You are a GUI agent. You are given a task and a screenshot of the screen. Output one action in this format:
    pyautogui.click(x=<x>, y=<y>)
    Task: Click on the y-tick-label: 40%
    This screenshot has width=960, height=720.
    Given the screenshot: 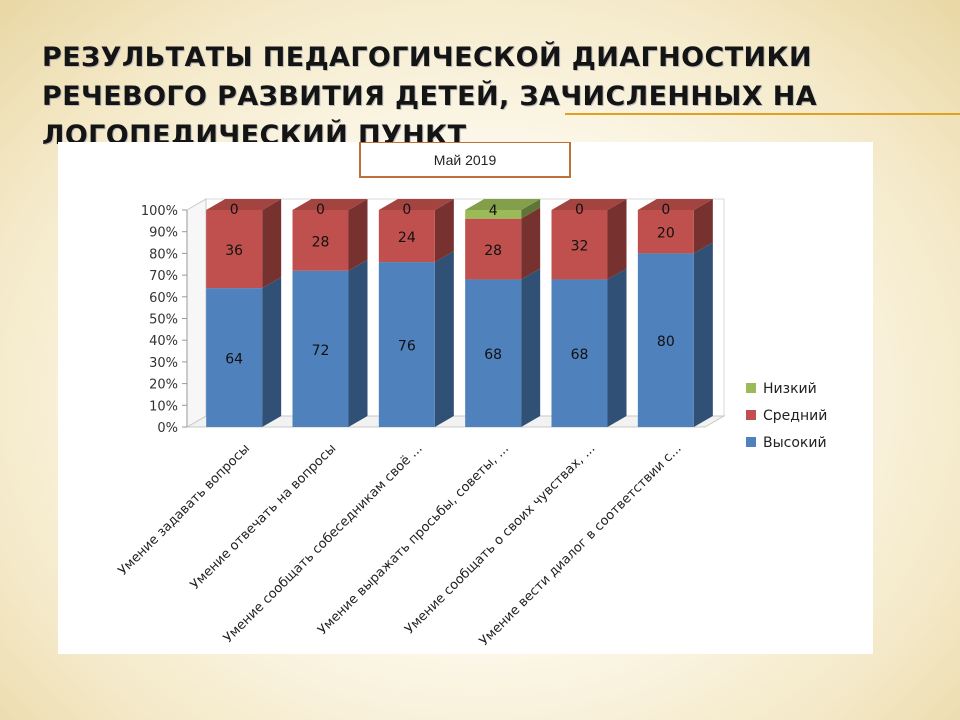 What is the action you would take?
    pyautogui.click(x=163, y=341)
    